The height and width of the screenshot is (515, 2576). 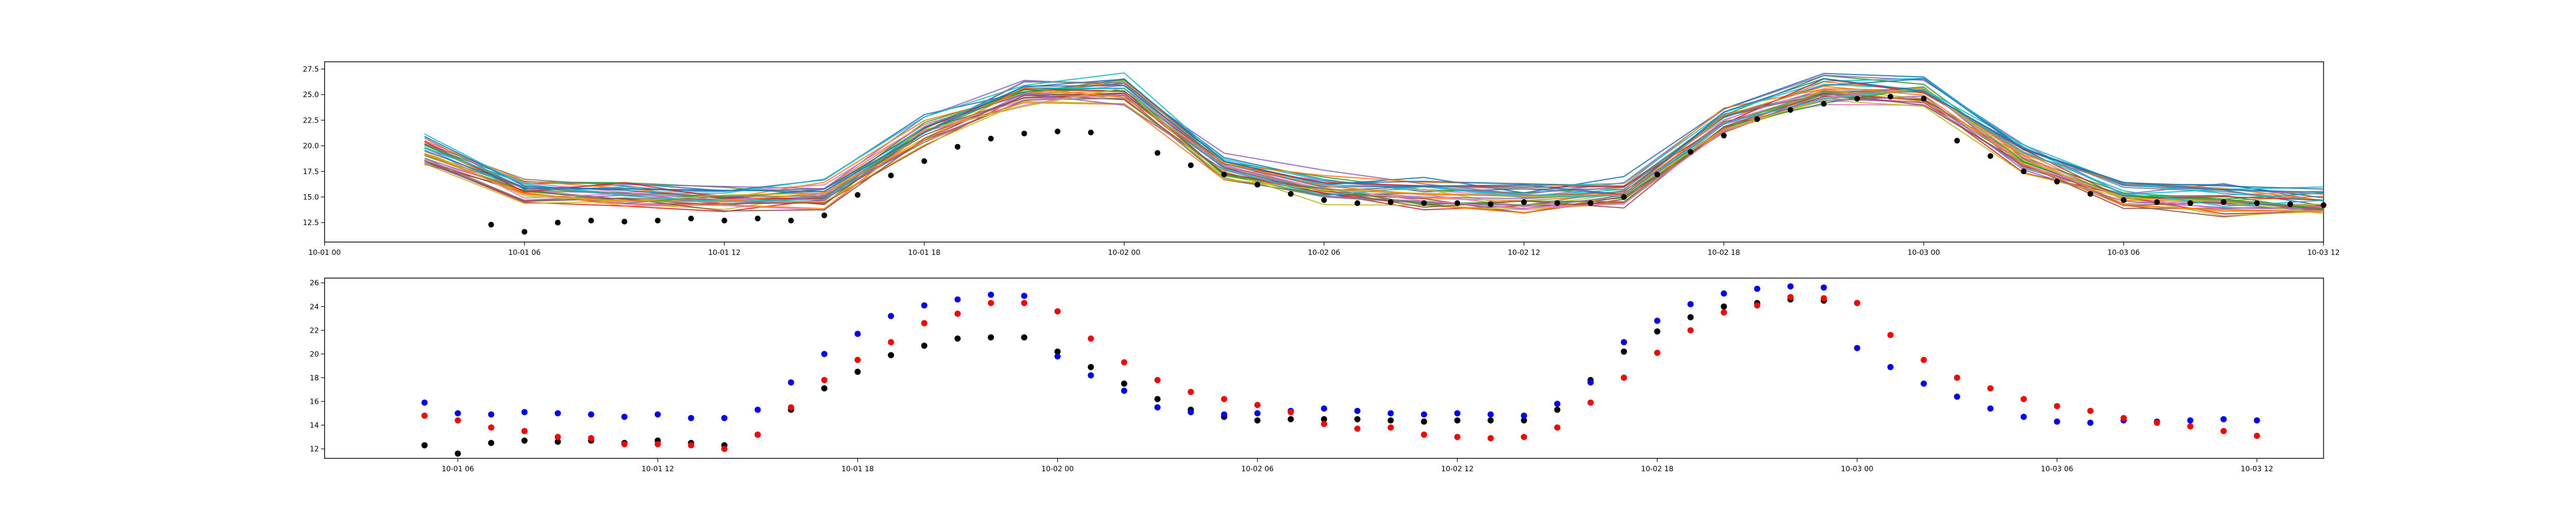 What do you see at coordinates (1657, 469) in the screenshot?
I see `bottom-x-tick-label: 10-02 18` at bounding box center [1657, 469].